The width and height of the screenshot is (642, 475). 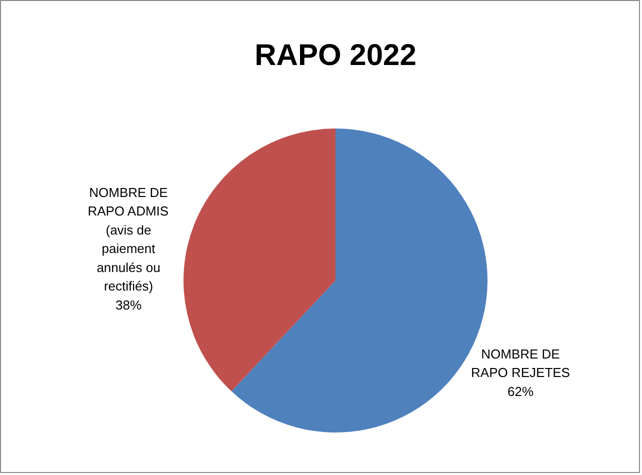 I want to click on data-label: 62%, so click(x=520, y=391).